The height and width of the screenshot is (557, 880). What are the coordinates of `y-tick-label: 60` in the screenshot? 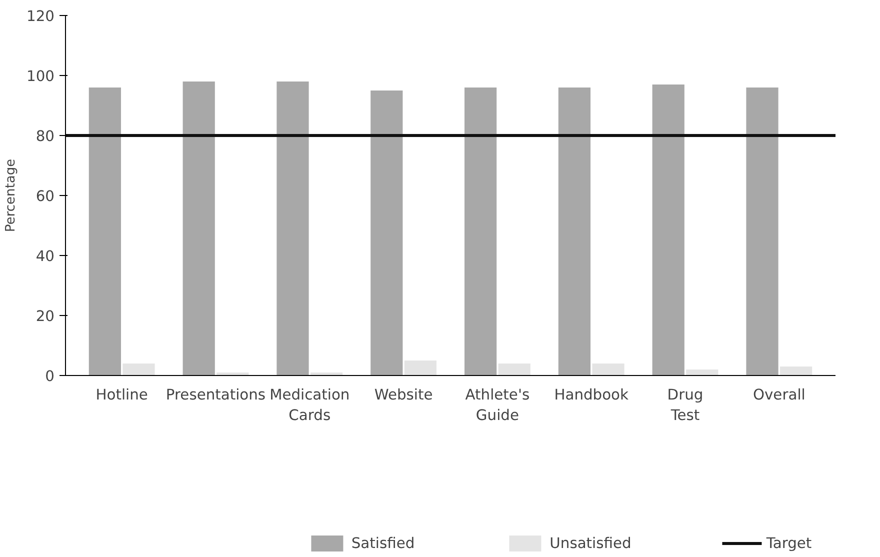 It's located at (45, 196).